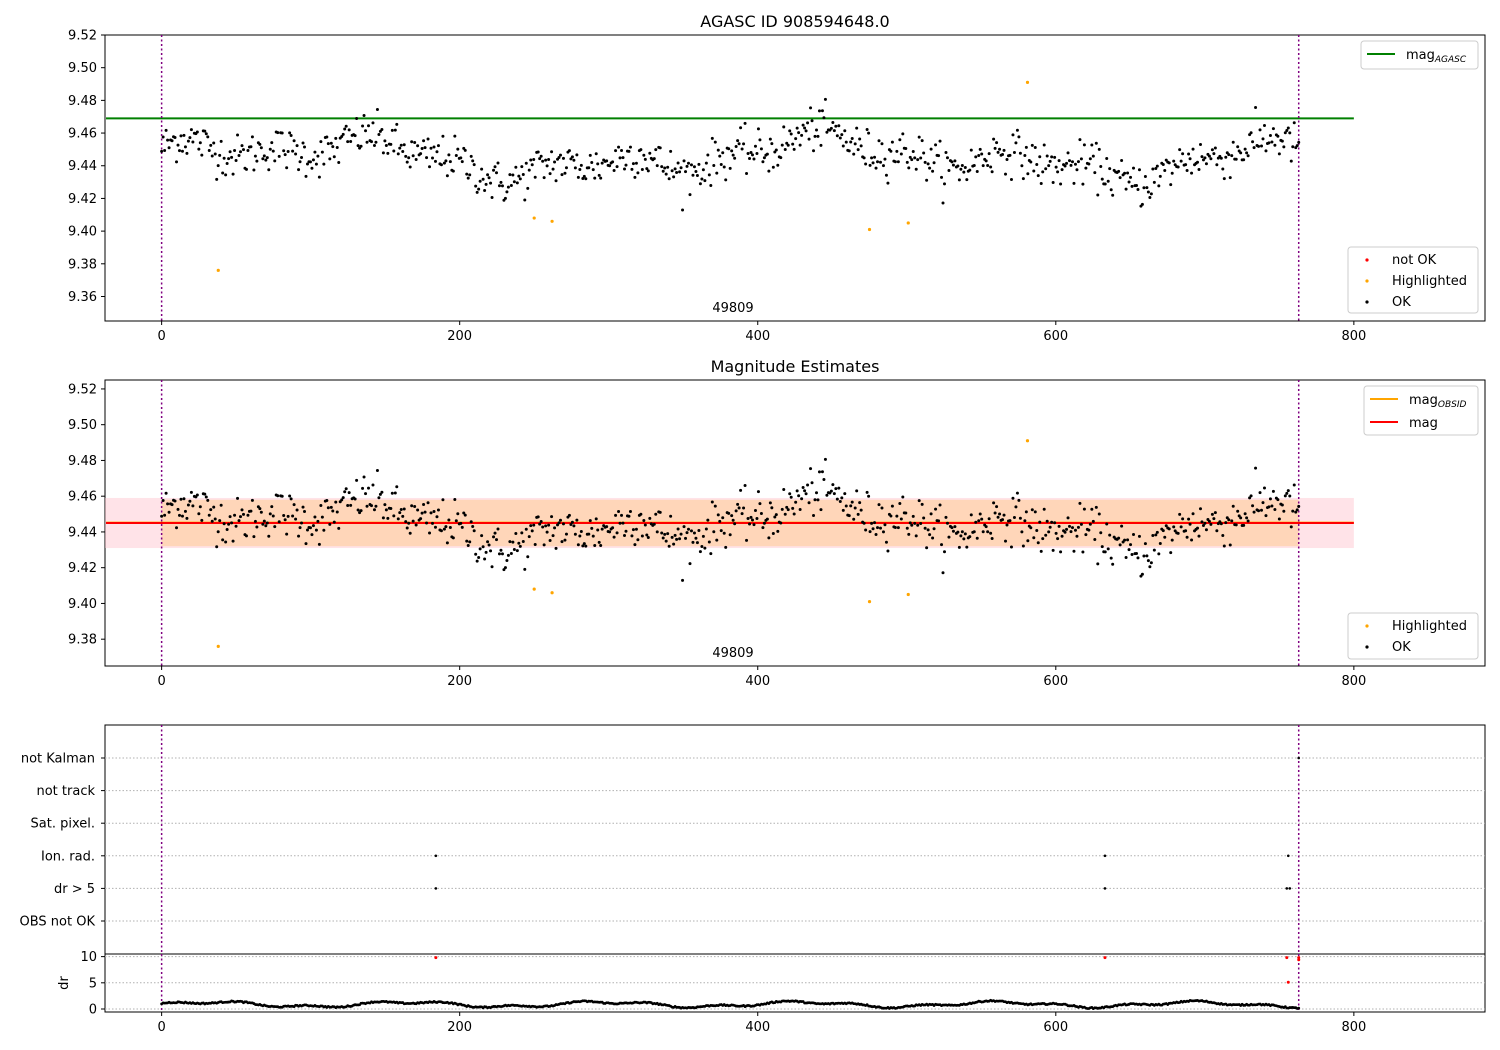 The width and height of the screenshot is (1500, 1050). I want to click on y-tick-label: 9.48, so click(82, 101).